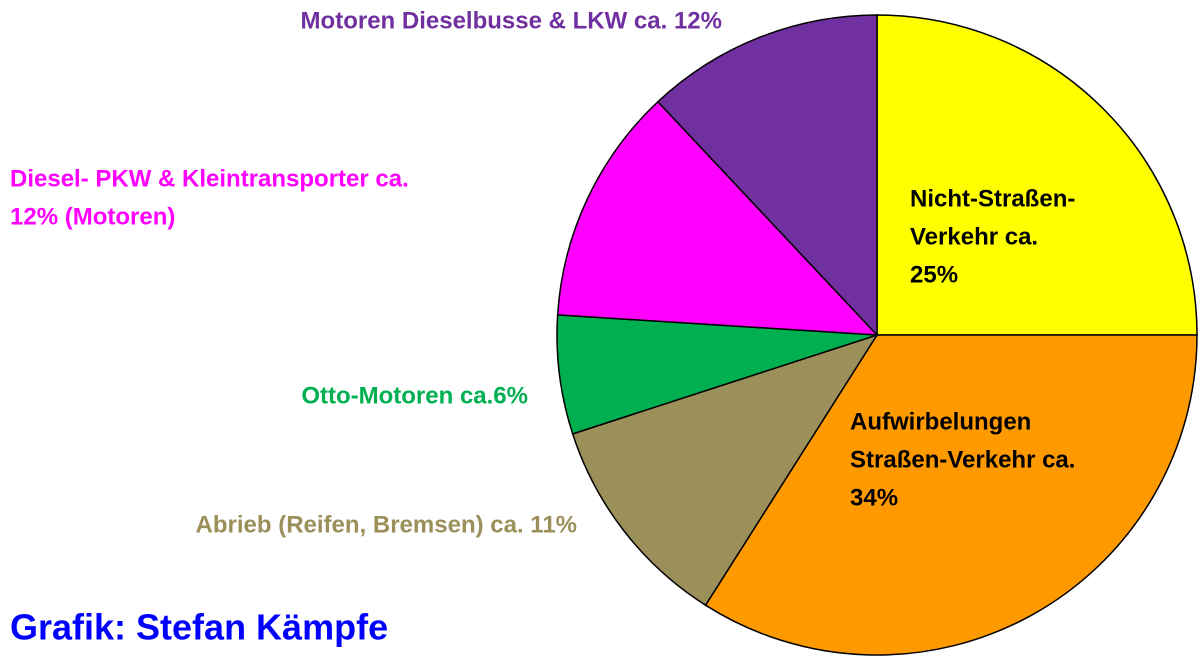  What do you see at coordinates (209, 178) in the screenshot?
I see `slice-label: Diesel- PKW & Kleintransporter ca.` at bounding box center [209, 178].